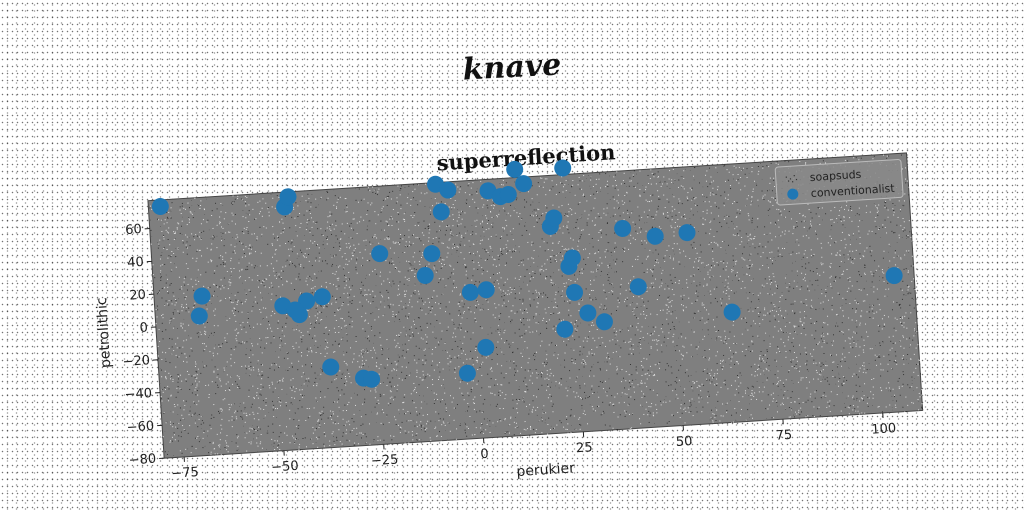 The width and height of the screenshot is (1024, 512). I want to click on y-tick-label: −20, so click(136, 361).